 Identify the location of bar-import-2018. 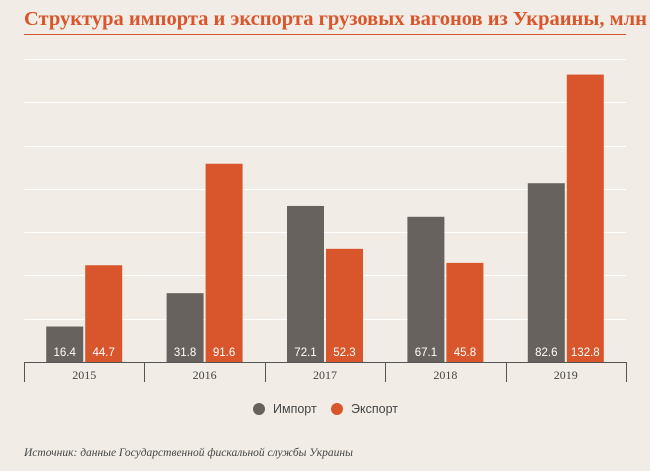
(426, 289).